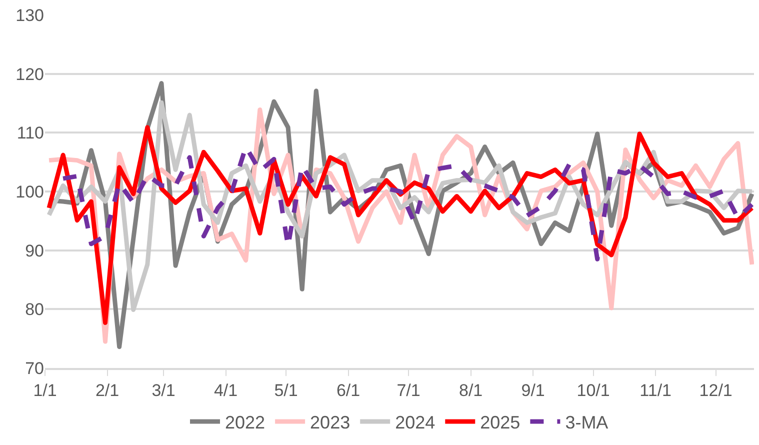 This screenshot has width=759, height=445. I want to click on legend-label: 2023, so click(330, 422).